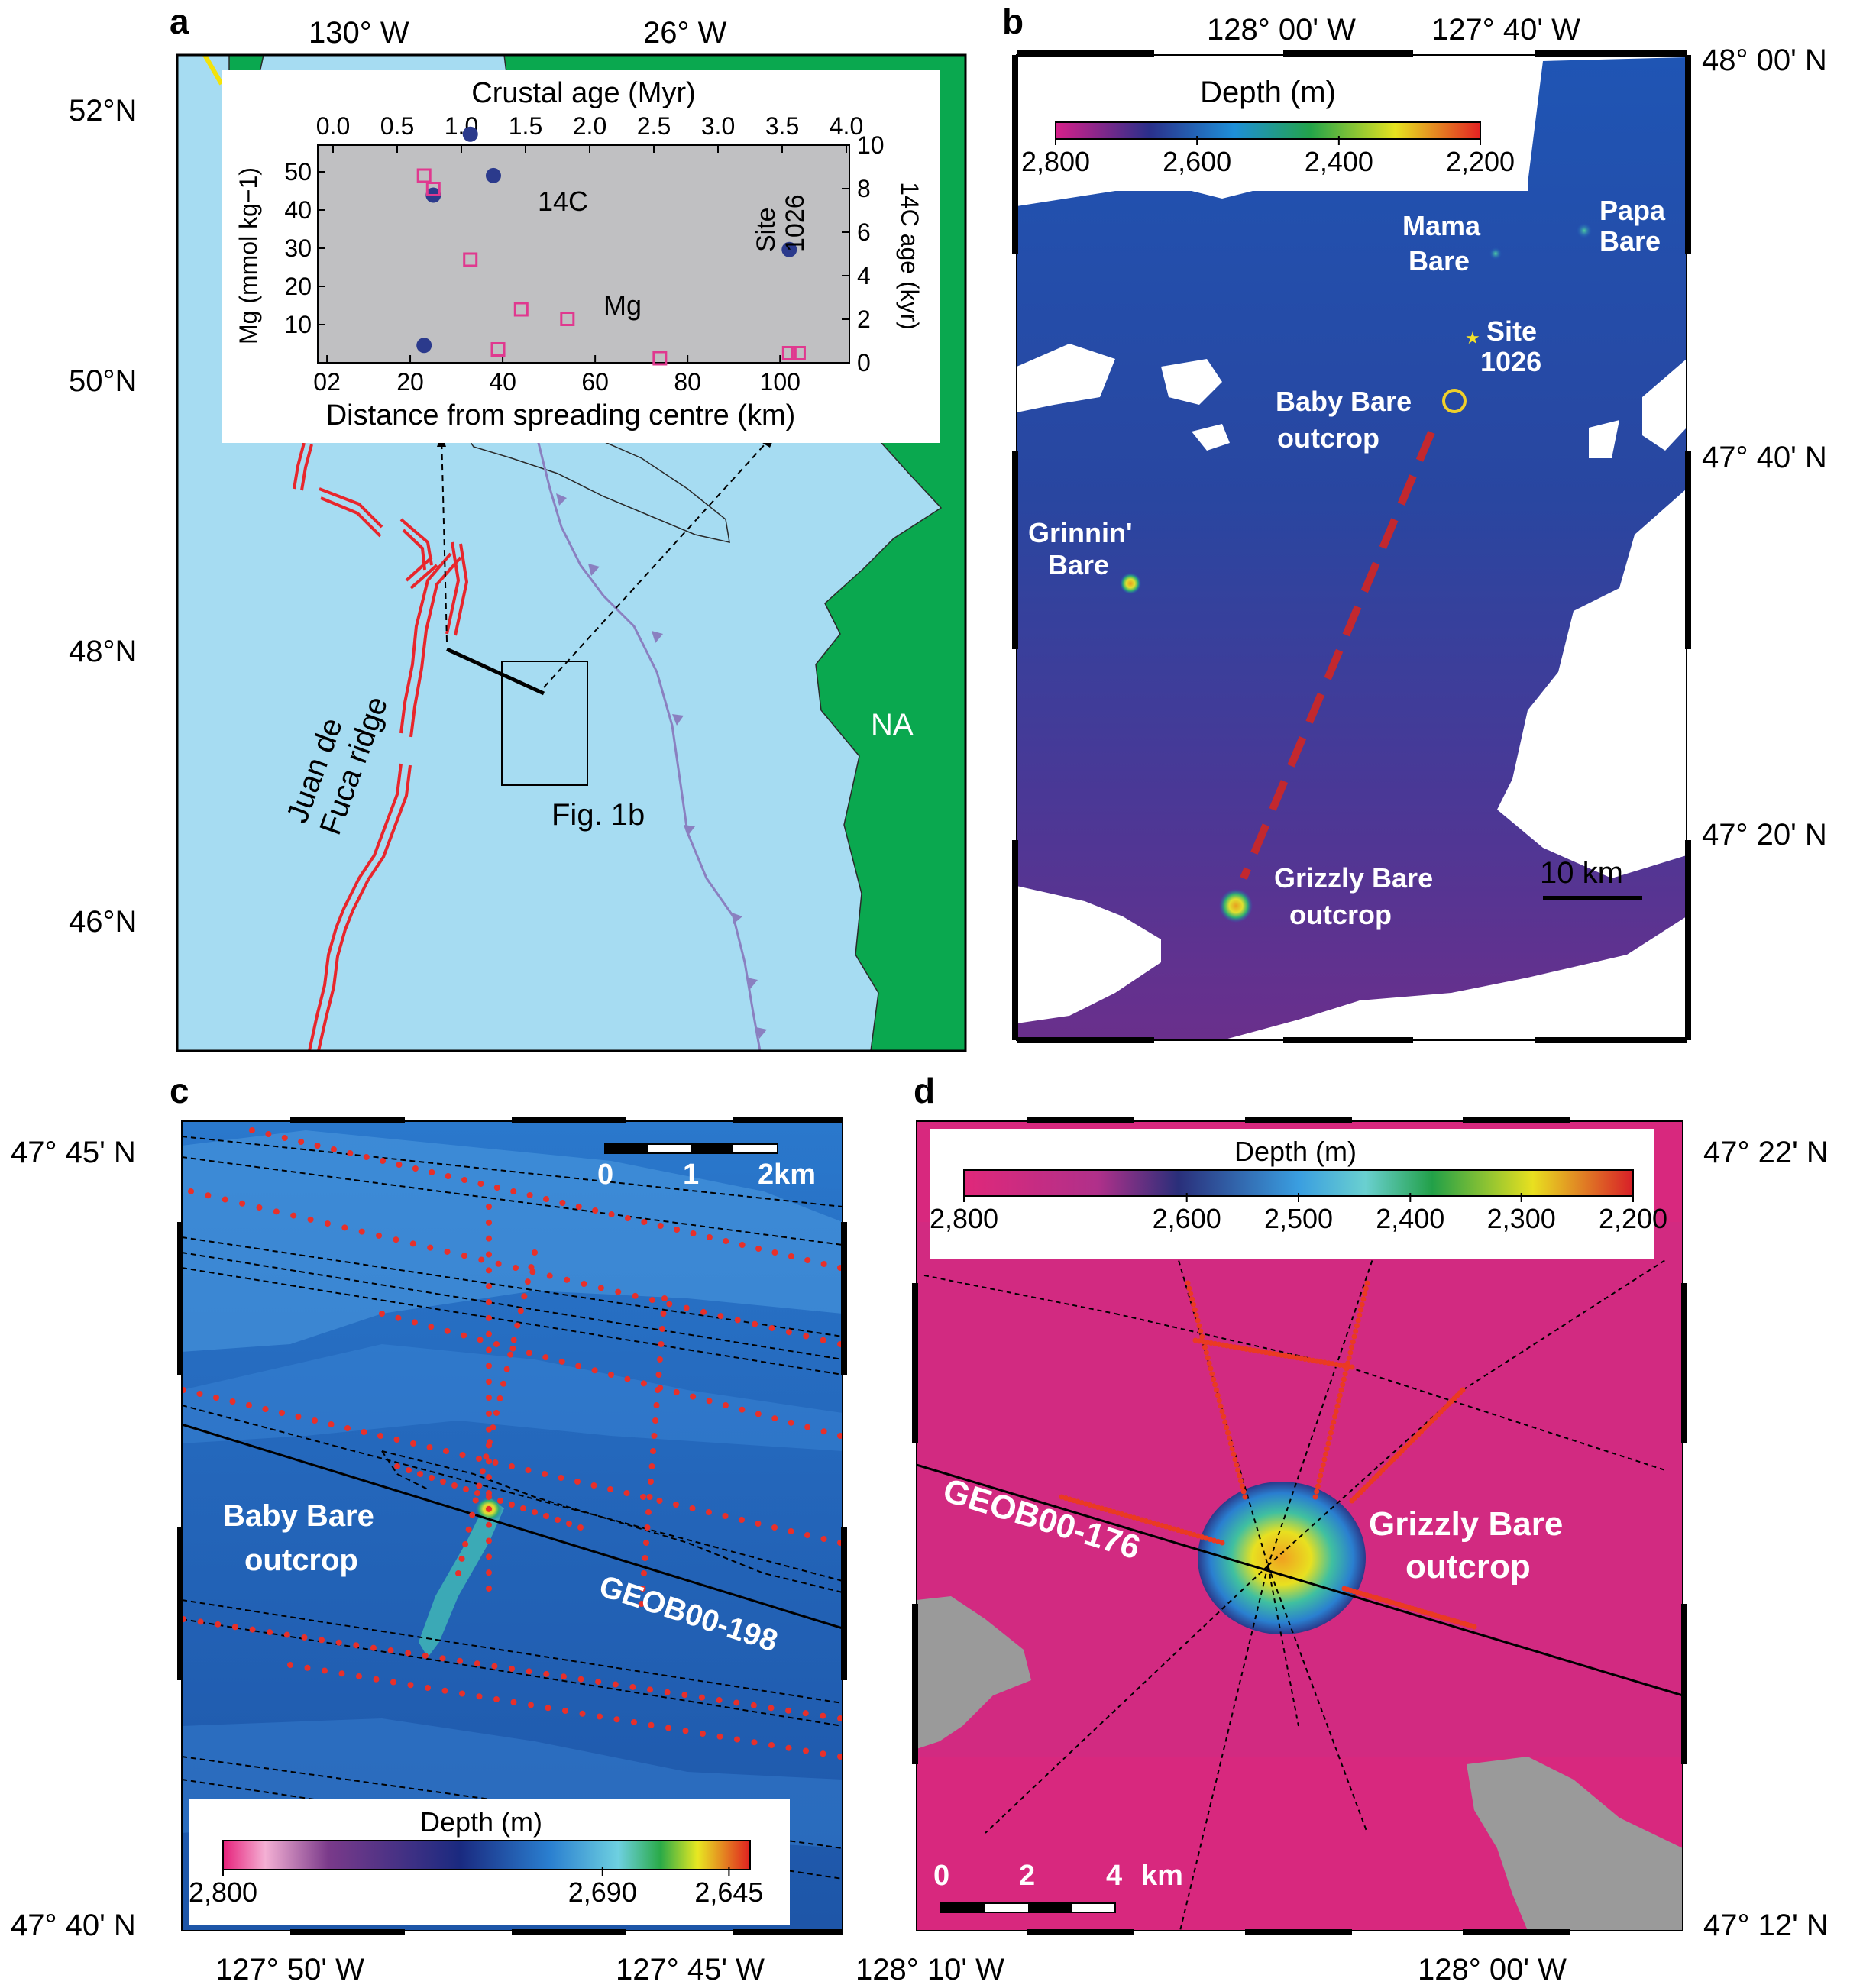 This screenshot has width=1863, height=1988. What do you see at coordinates (589, 126) in the screenshot?
I see `inset-top-tick-label: 2.0` at bounding box center [589, 126].